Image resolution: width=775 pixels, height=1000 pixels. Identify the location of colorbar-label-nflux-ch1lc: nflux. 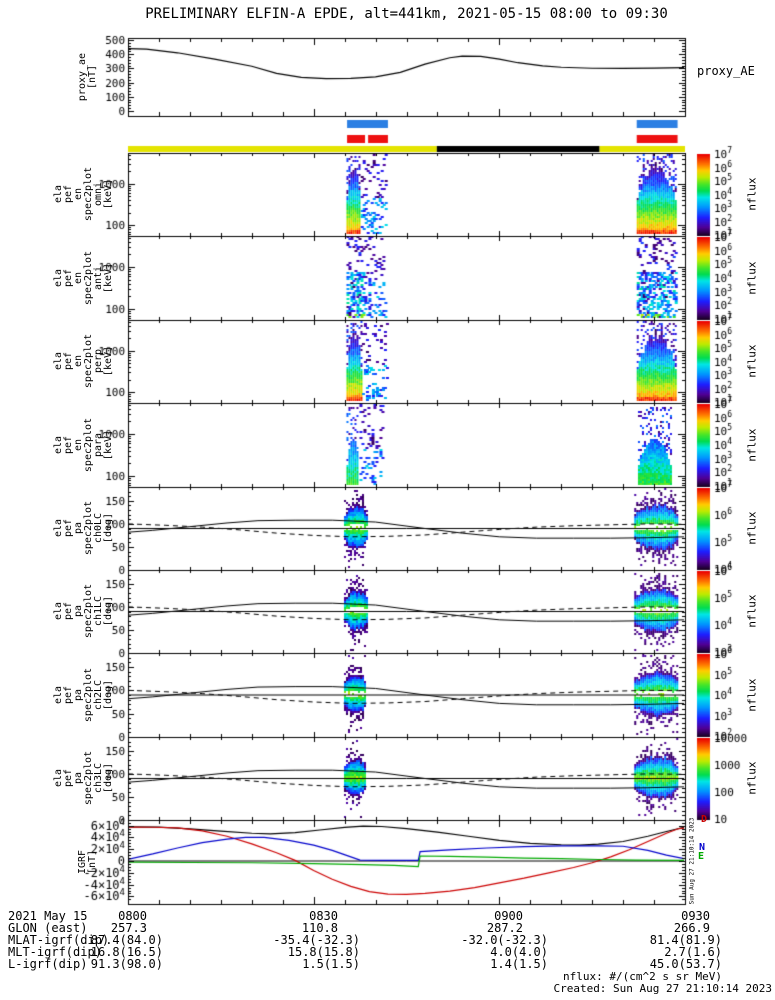
(752, 611).